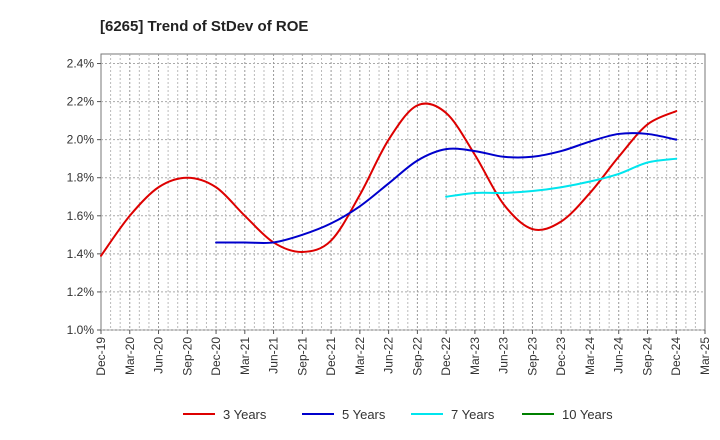  What do you see at coordinates (532, 356) in the screenshot?
I see `x-tick-label: Sep-23` at bounding box center [532, 356].